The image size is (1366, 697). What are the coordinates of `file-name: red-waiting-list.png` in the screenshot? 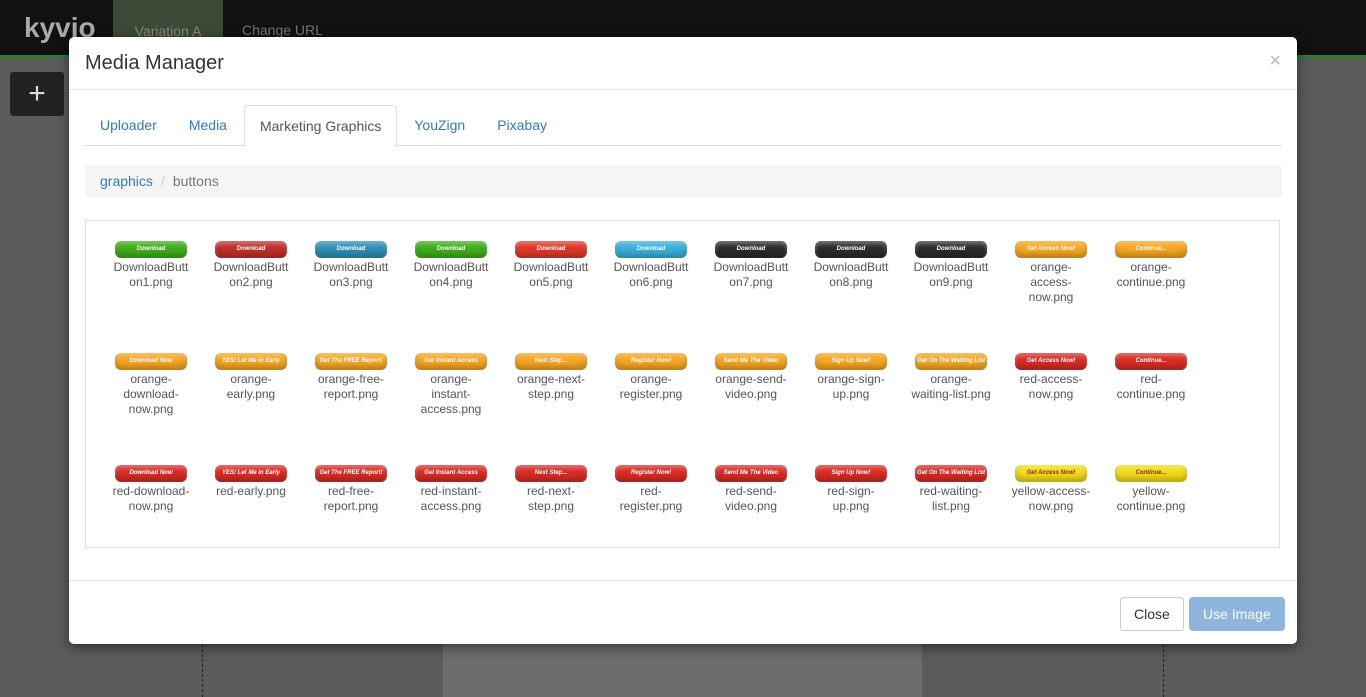 It's located at (951, 498).